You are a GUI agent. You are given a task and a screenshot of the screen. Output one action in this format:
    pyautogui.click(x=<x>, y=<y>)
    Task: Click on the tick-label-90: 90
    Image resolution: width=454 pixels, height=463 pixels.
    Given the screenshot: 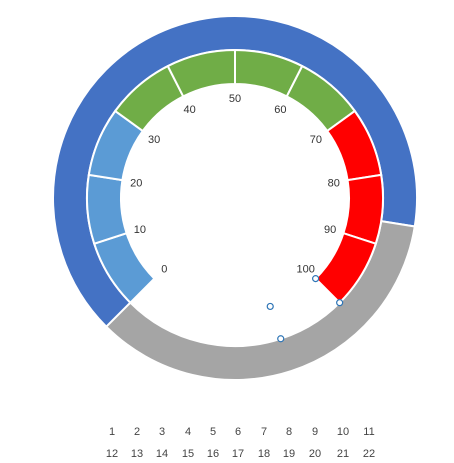 What is the action you would take?
    pyautogui.click(x=330, y=230)
    